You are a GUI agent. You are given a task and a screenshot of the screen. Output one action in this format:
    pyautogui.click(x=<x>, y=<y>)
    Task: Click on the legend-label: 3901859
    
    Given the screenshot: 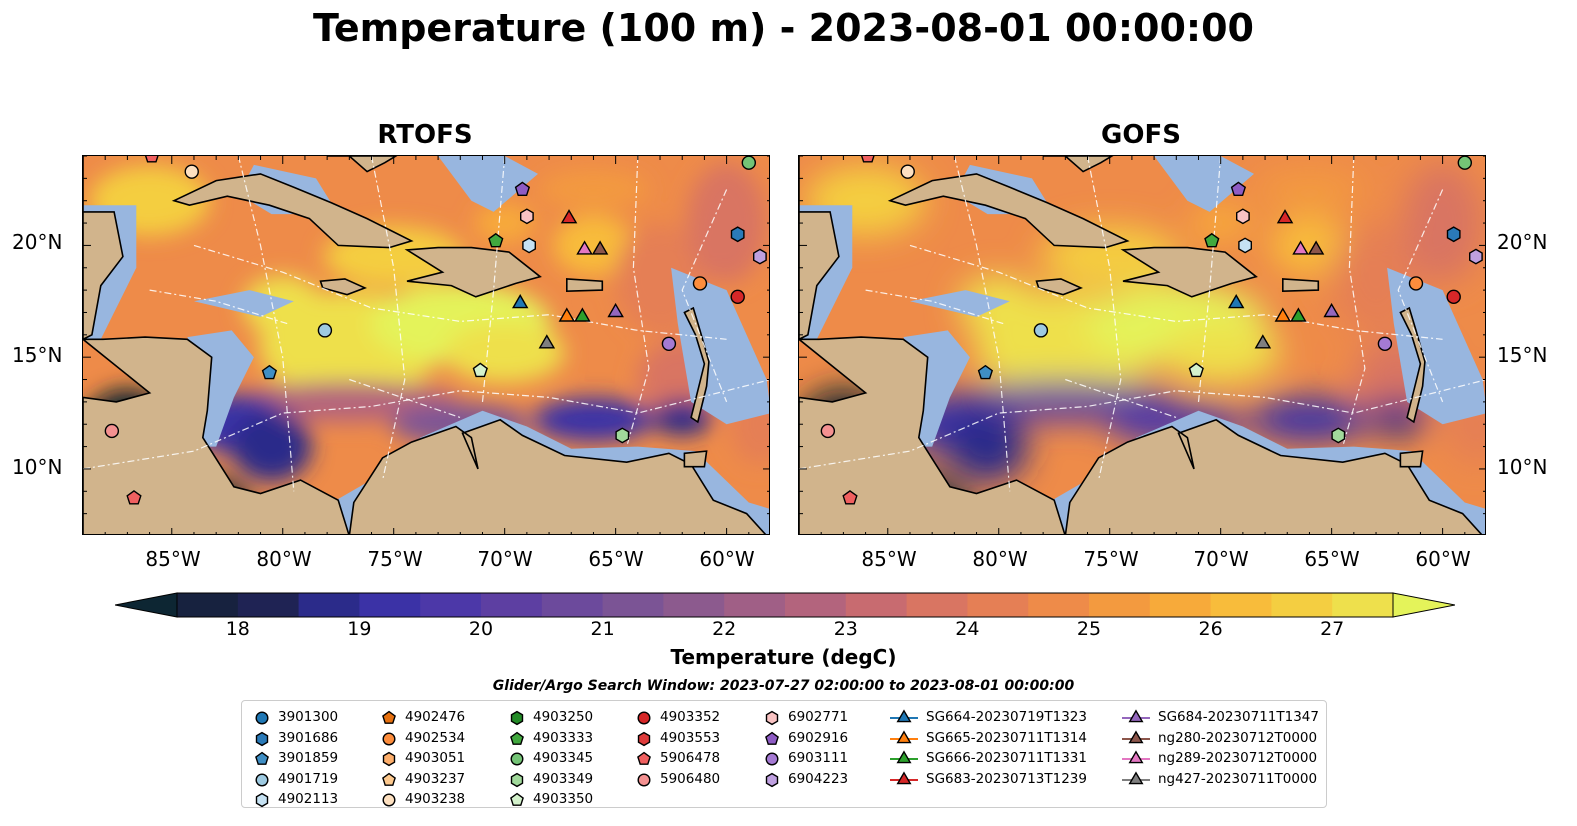 What is the action you would take?
    pyautogui.click(x=308, y=758)
    